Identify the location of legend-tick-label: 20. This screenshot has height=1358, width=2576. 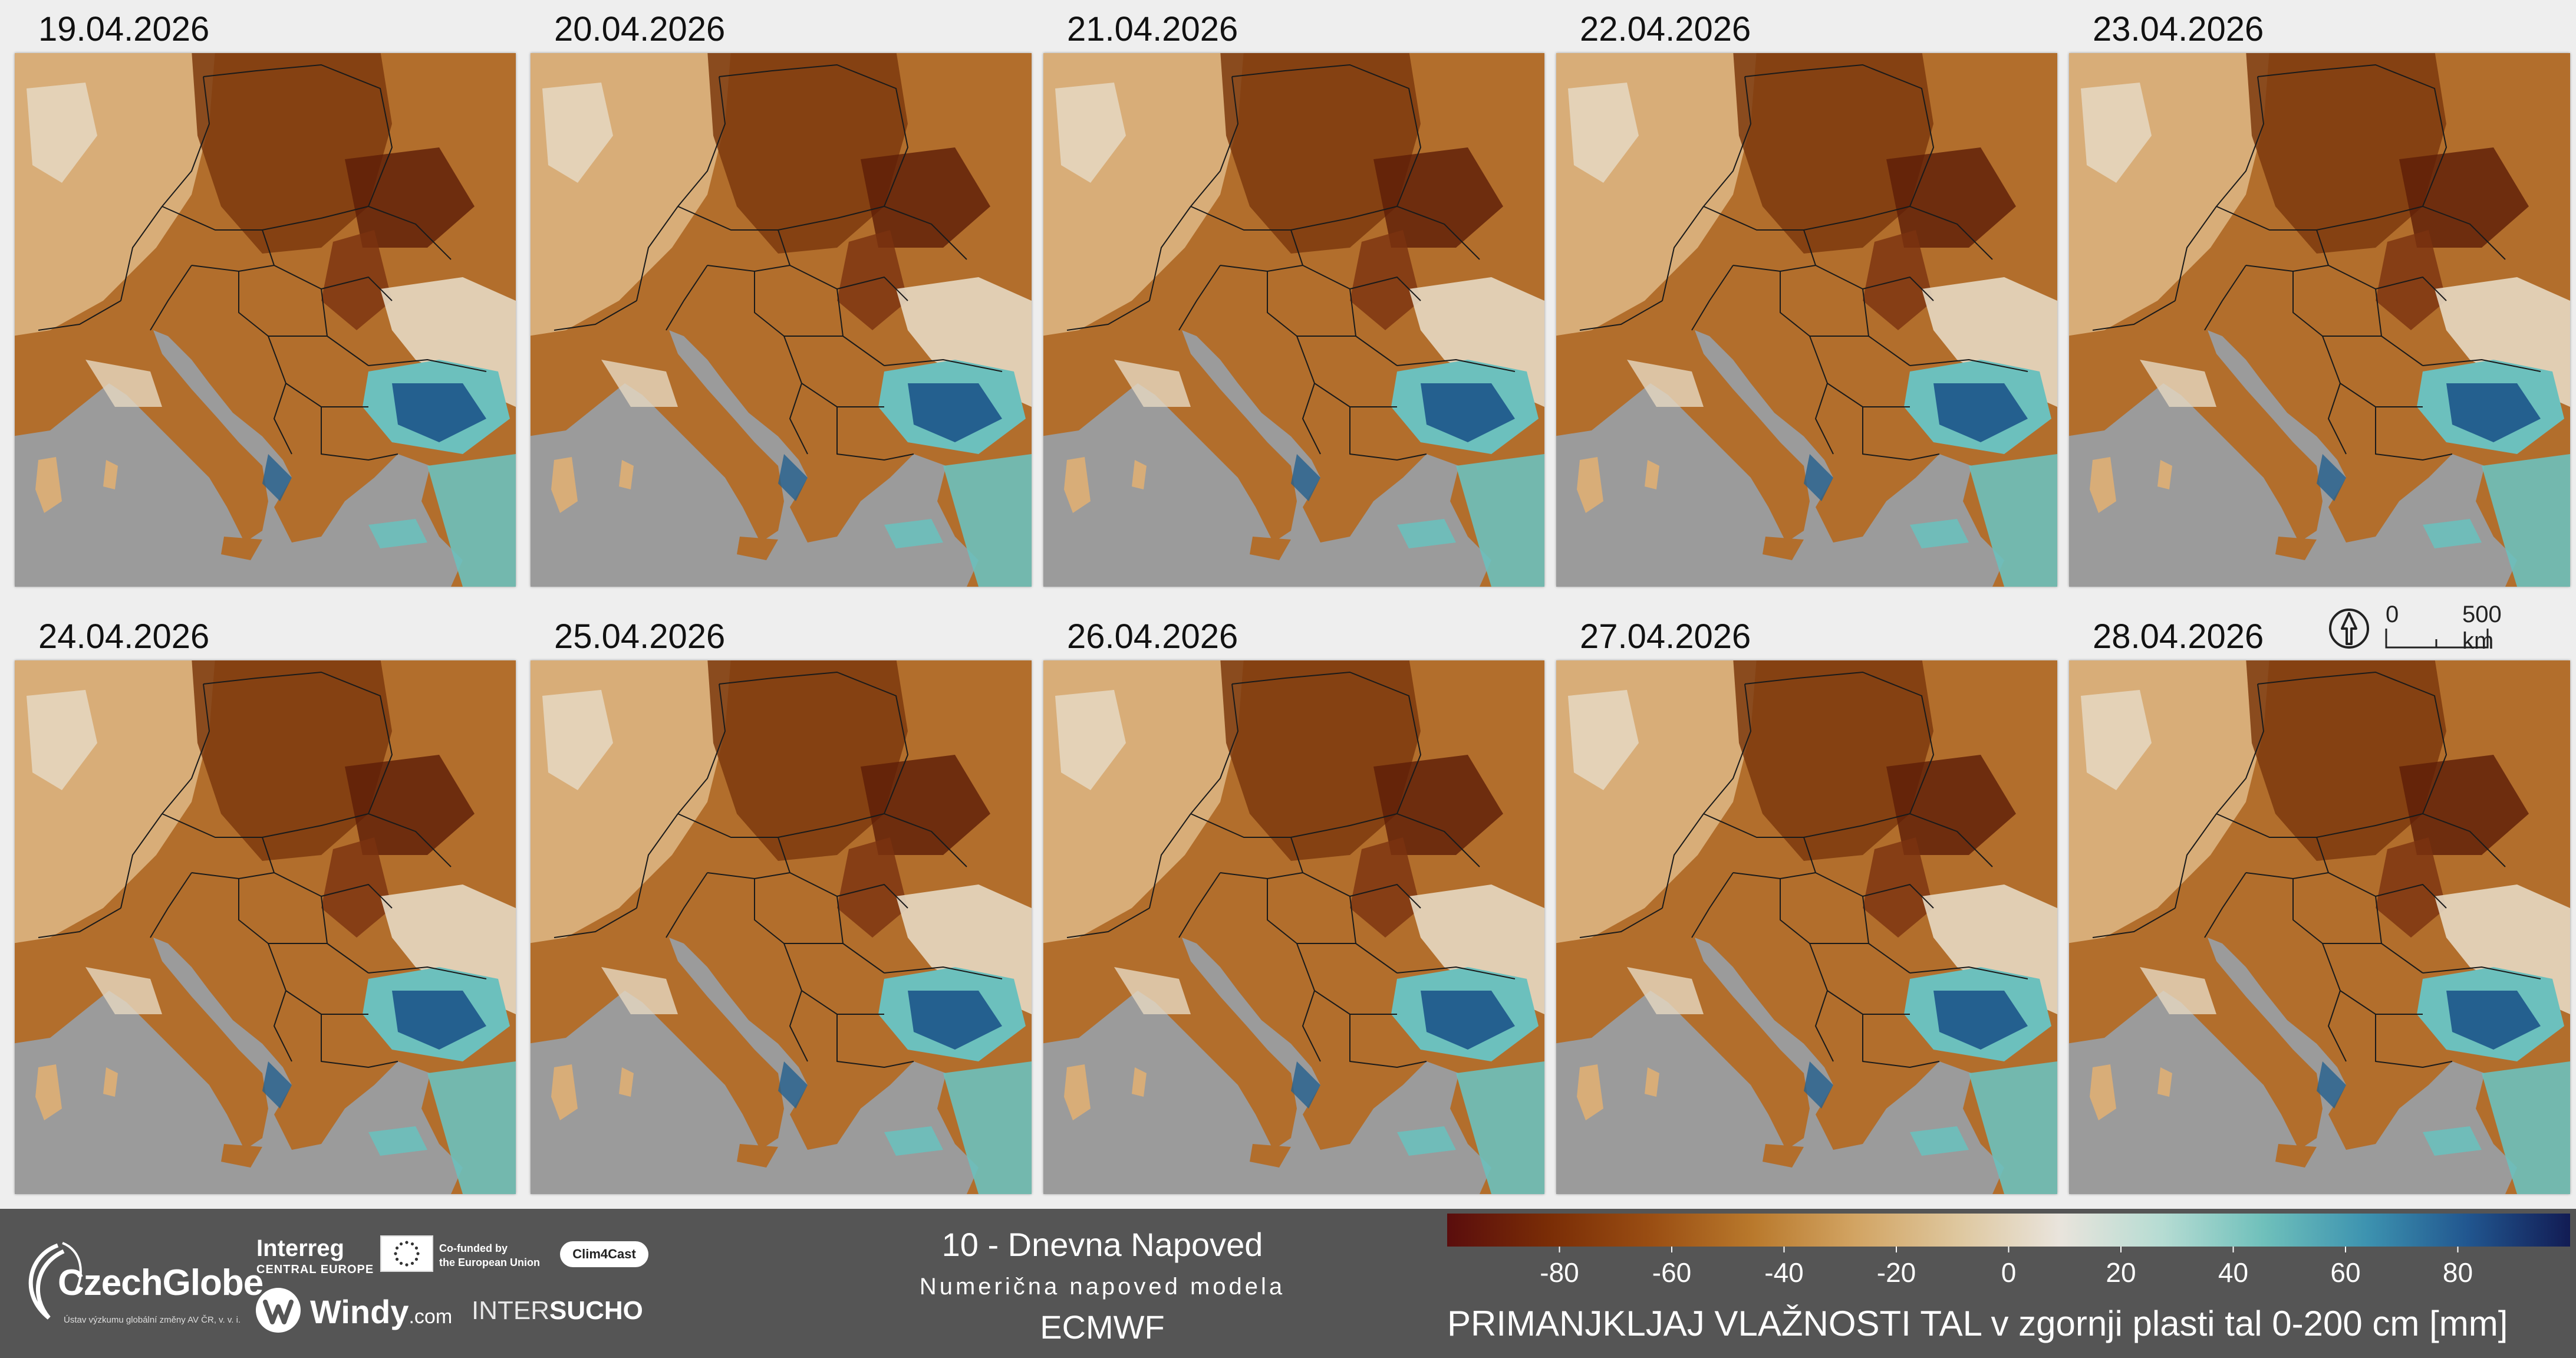
(2121, 1272).